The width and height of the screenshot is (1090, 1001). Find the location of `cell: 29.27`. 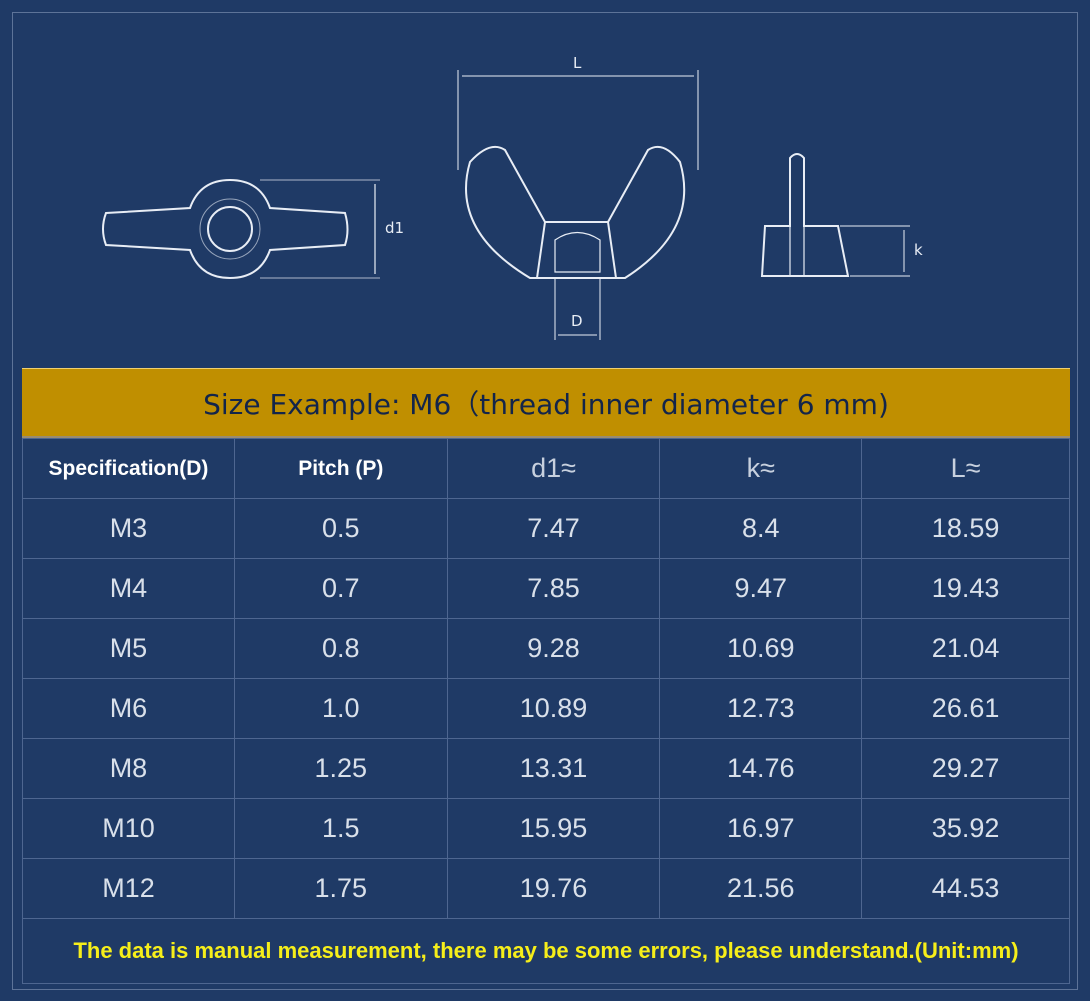

cell: 29.27 is located at coordinates (965, 768).